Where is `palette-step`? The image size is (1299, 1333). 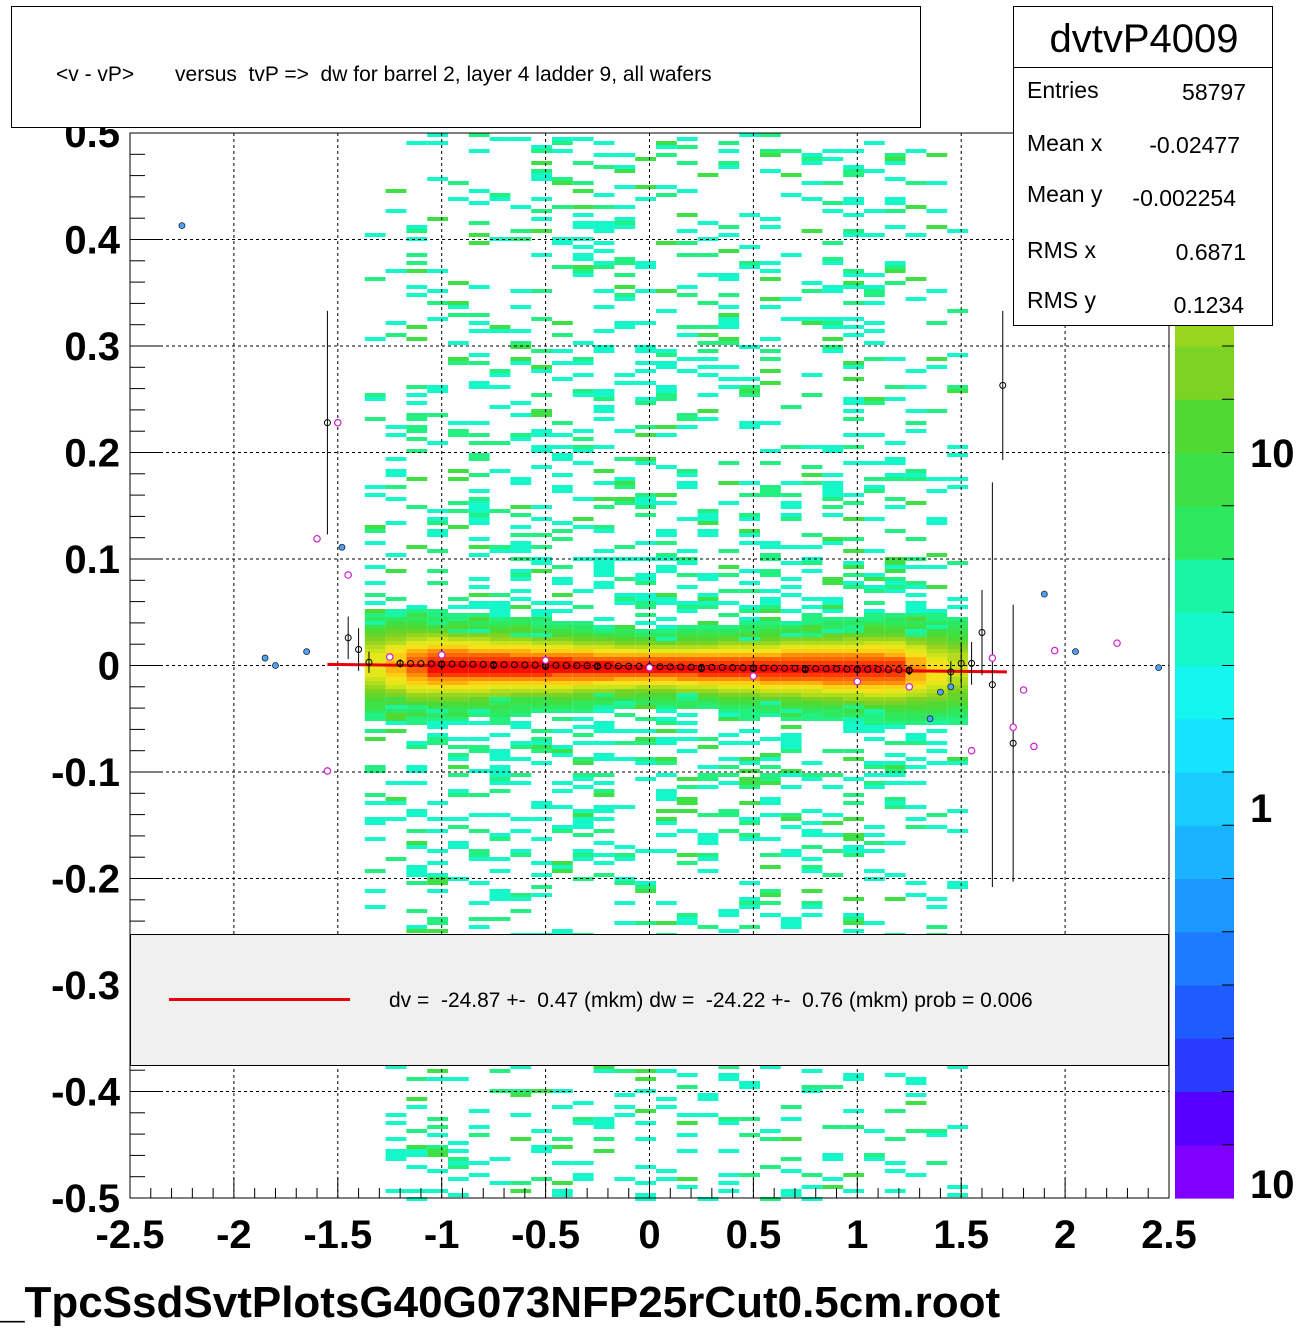
palette-step is located at coordinates (1204, 586).